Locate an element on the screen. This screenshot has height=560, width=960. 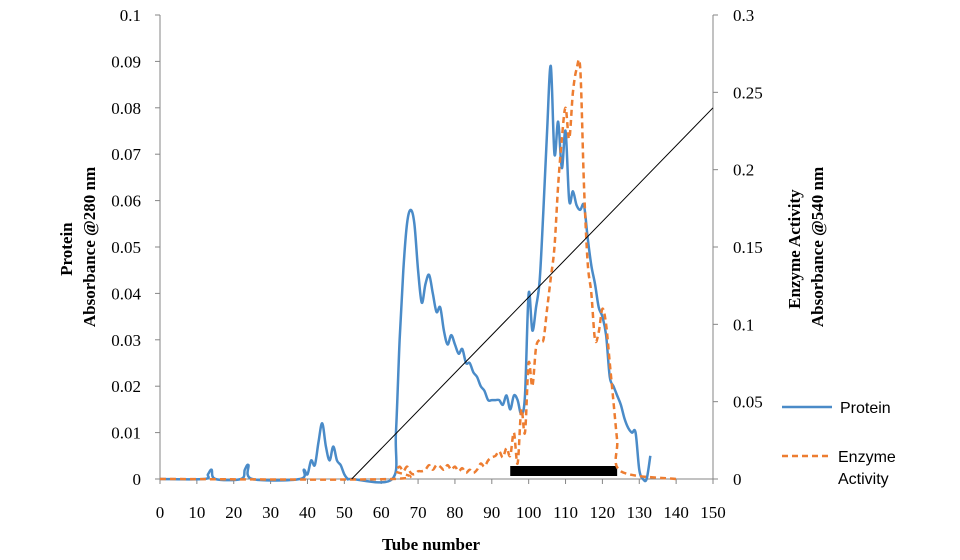
x-tick-label: 90 is located at coordinates (491, 512).